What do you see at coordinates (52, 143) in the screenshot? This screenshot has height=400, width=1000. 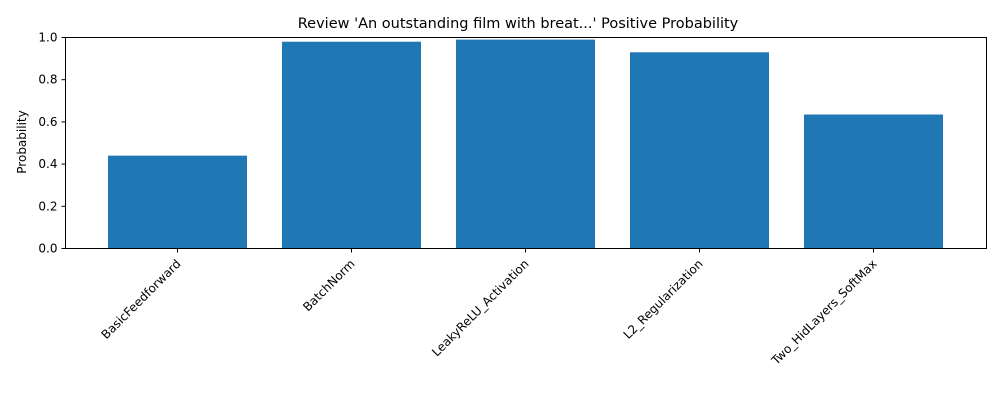 I see `y-ticks-group: 0.0 0.2 0.4 0.6 0.8 1.0` at bounding box center [52, 143].